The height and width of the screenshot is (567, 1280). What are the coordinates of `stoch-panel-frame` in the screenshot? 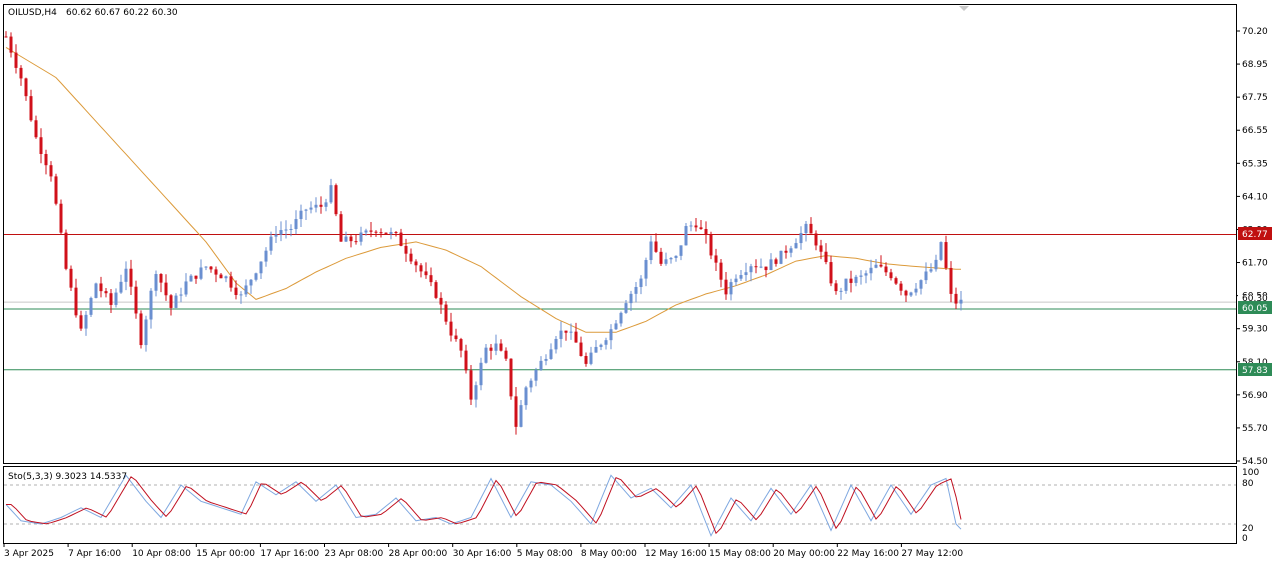 It's located at (620, 505).